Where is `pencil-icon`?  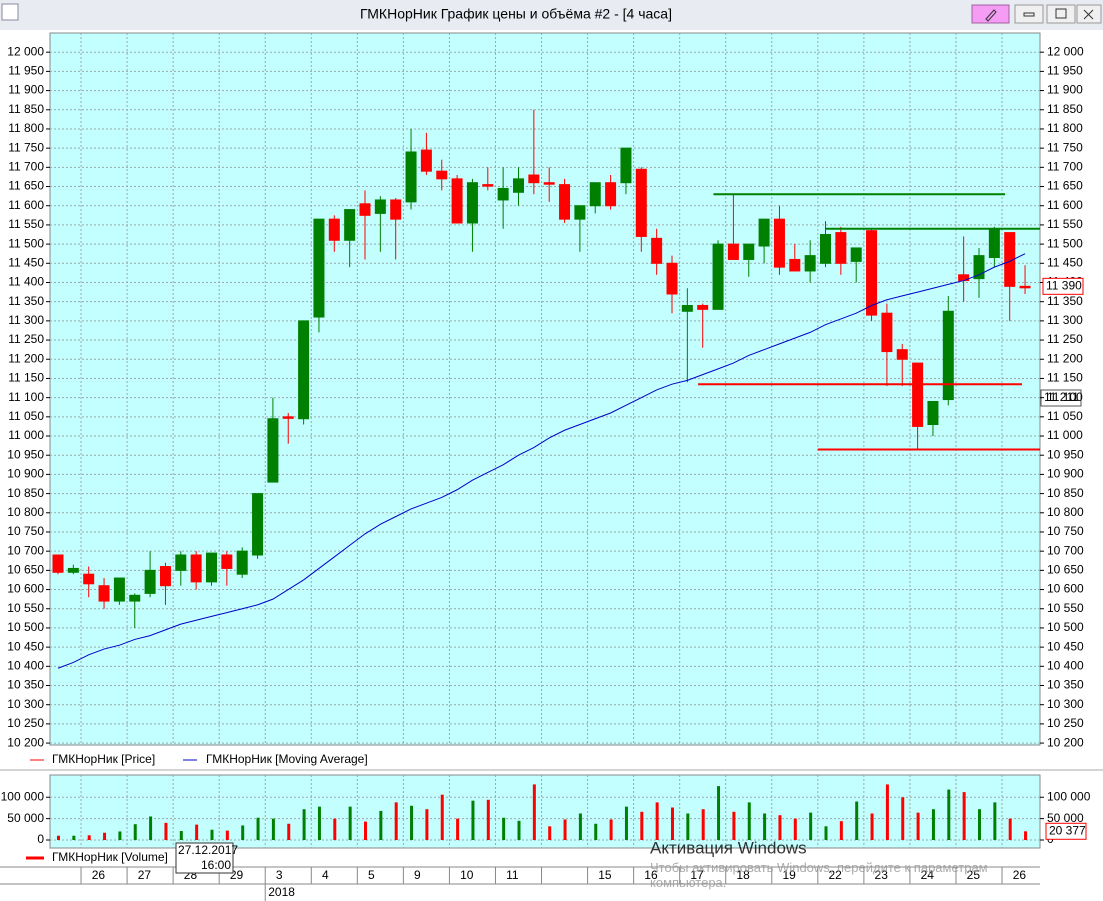
pencil-icon is located at coordinates (991, 15).